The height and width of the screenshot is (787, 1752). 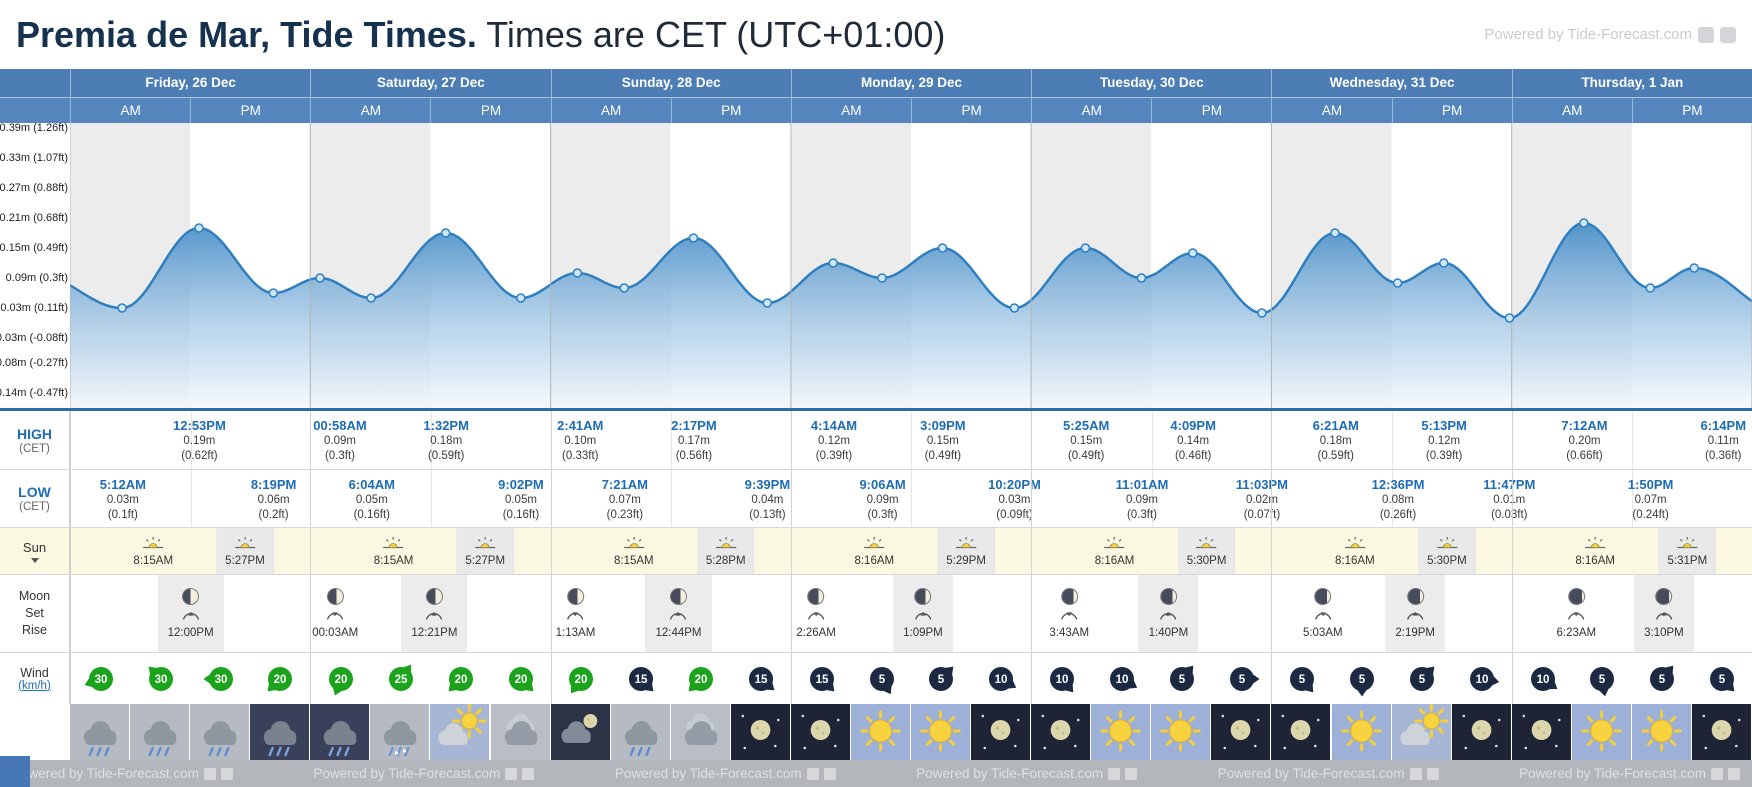 What do you see at coordinates (580, 425) in the screenshot?
I see `tide-time: 2:41AM` at bounding box center [580, 425].